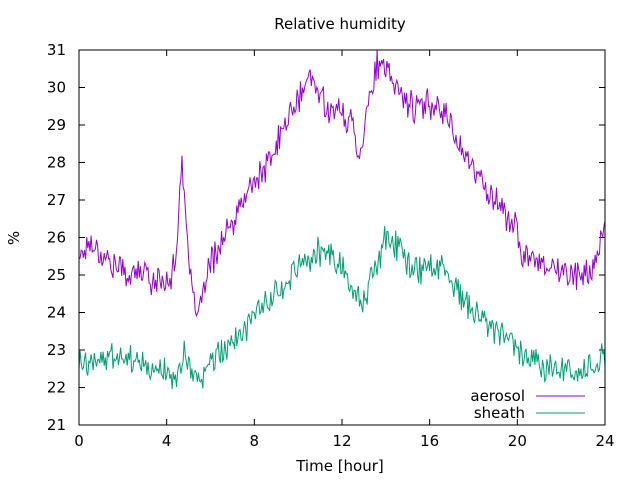  I want to click on y-tick-label: 28, so click(56, 163).